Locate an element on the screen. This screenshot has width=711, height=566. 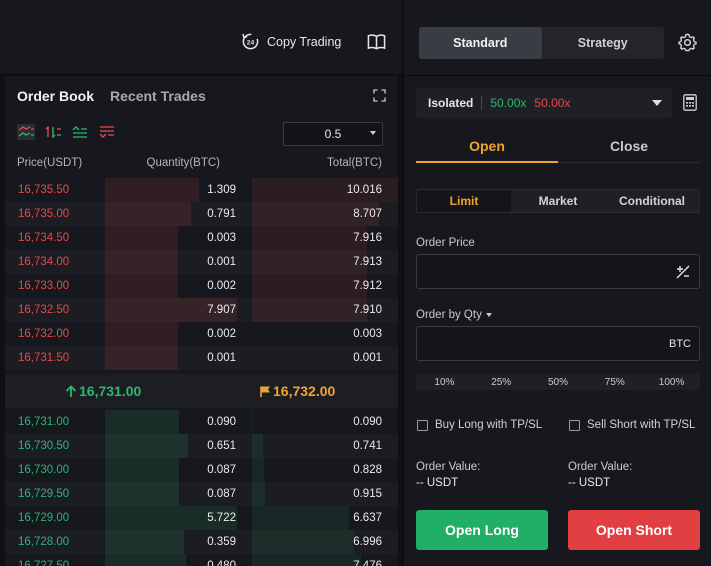
row-price: 16,732.00 is located at coordinates (44, 334).